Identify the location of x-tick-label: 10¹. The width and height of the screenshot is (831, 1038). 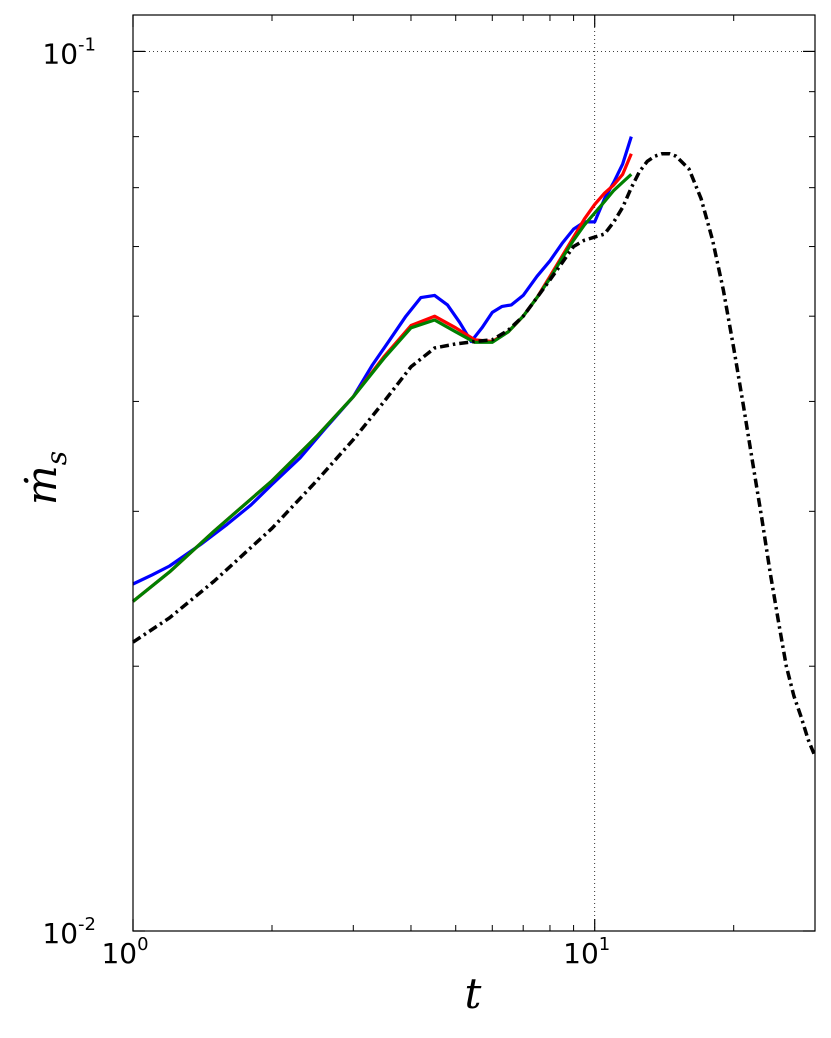
(586, 952).